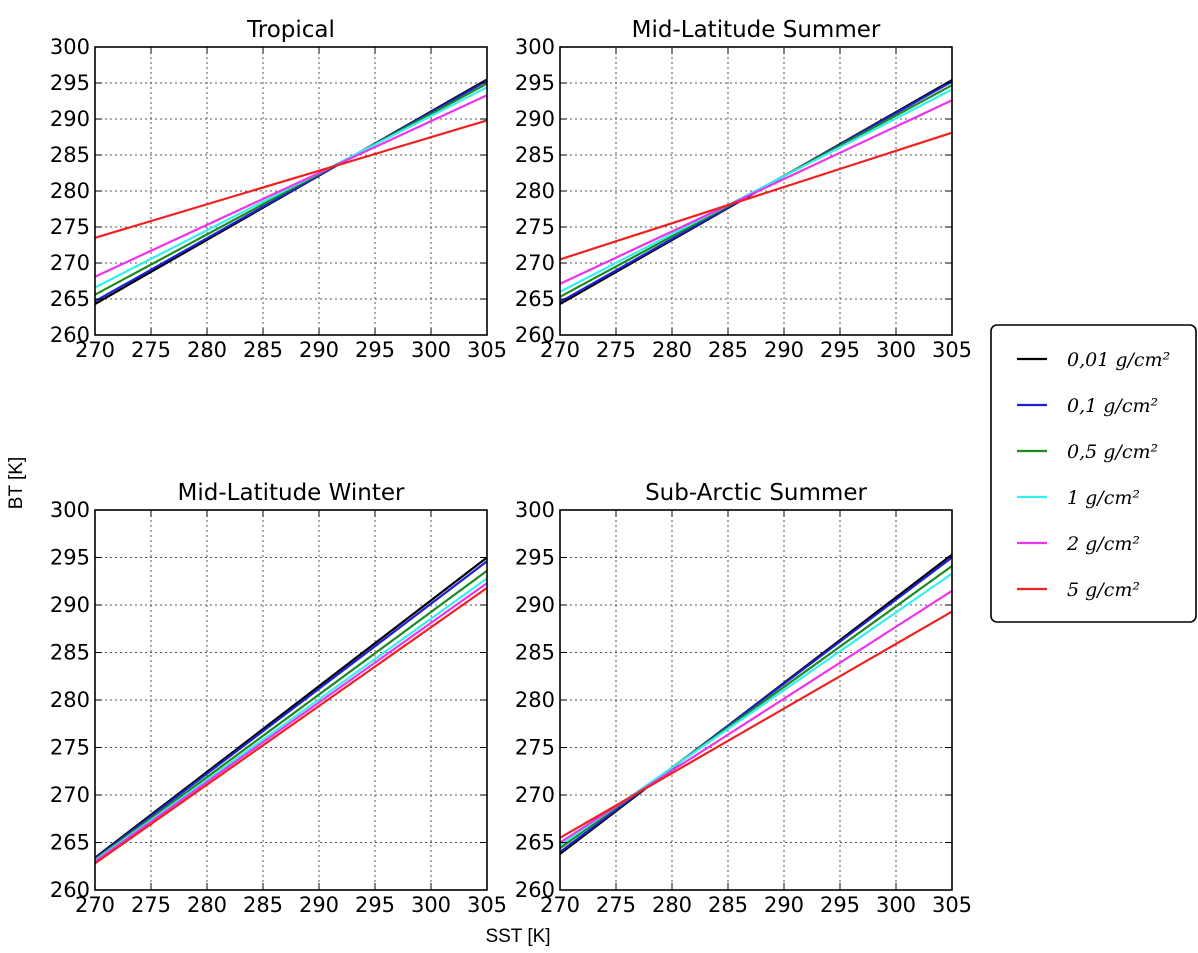  I want to click on x-axis-label: SST [K], so click(517, 936).